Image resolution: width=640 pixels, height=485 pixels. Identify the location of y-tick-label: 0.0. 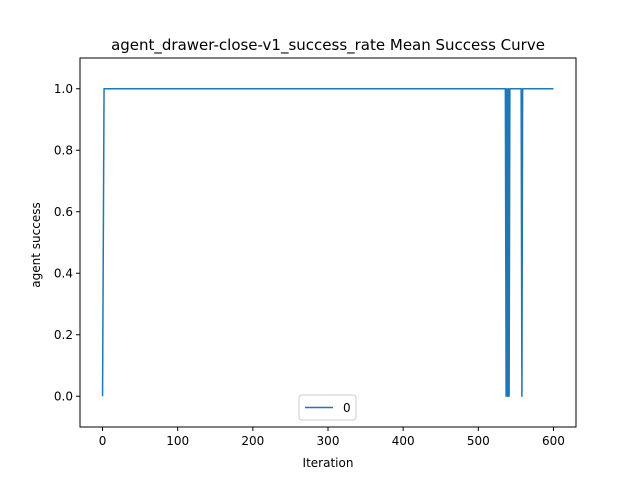
(63, 396).